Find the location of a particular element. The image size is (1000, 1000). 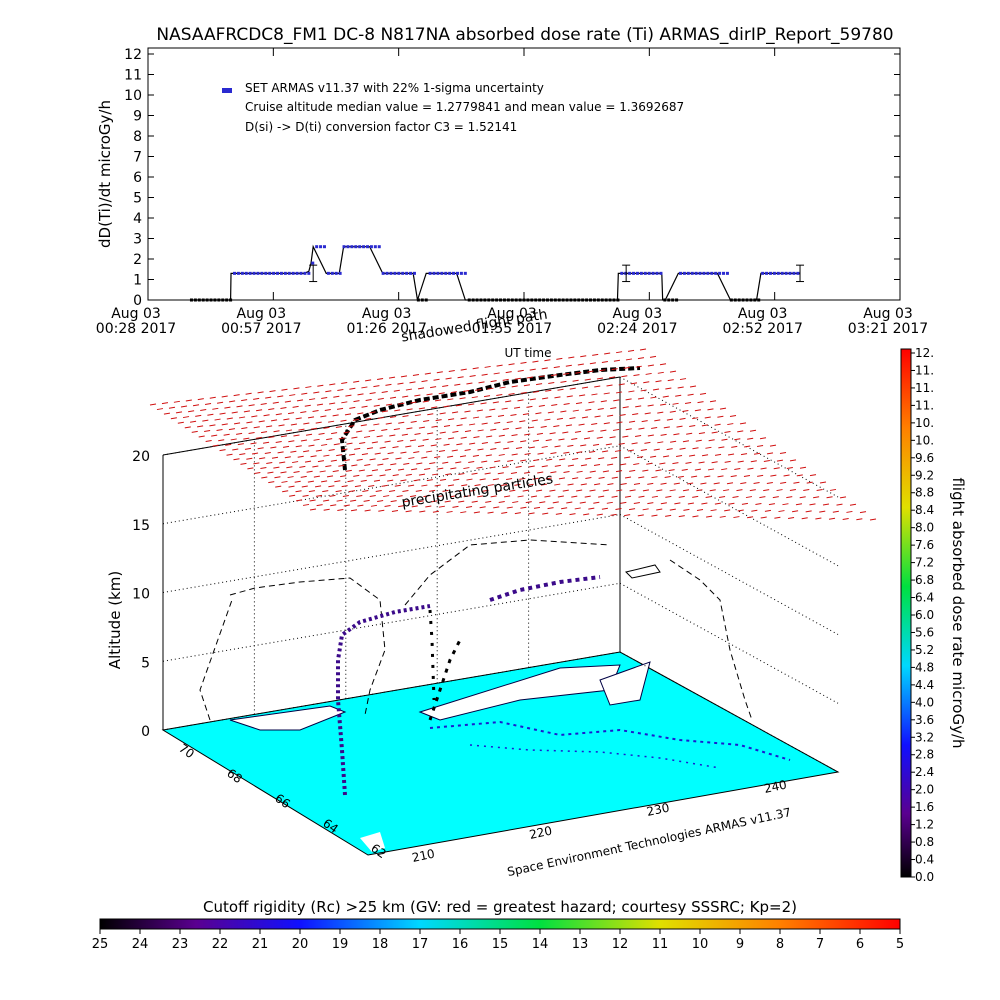

z-tick-label: 15 is located at coordinates (141, 526).